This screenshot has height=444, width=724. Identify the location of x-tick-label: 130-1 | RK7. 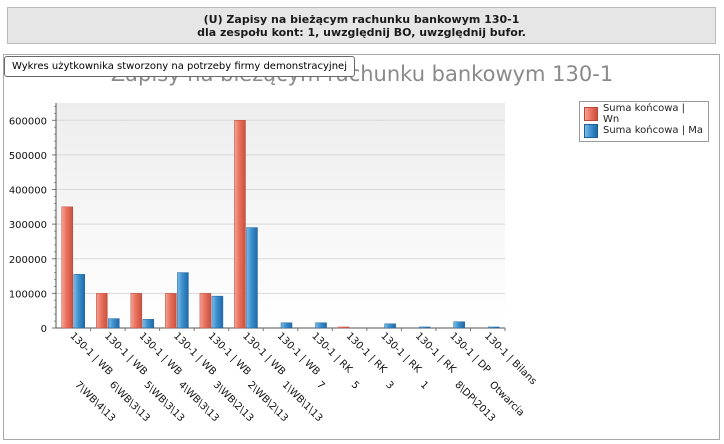
(320, 364).